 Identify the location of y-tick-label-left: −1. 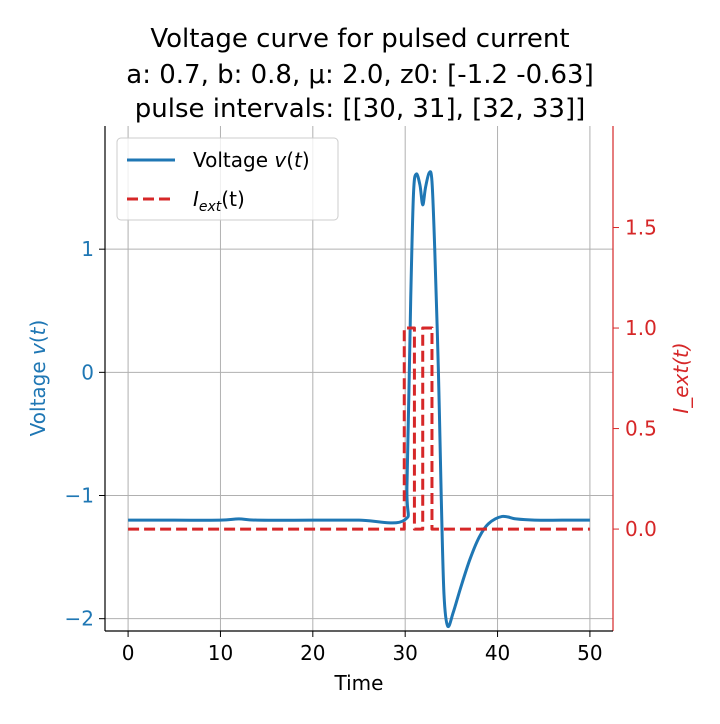
(79, 496).